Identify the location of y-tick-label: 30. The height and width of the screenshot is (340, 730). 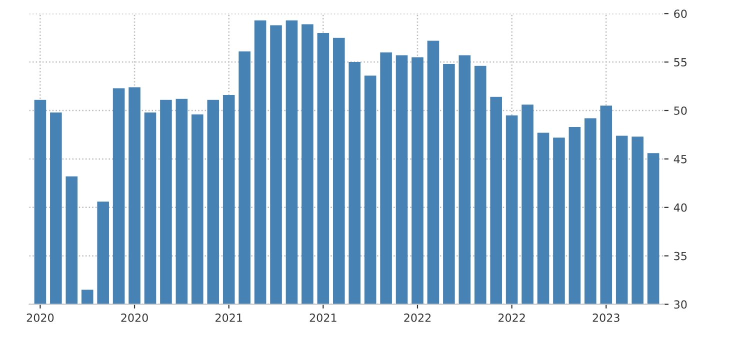
(680, 304).